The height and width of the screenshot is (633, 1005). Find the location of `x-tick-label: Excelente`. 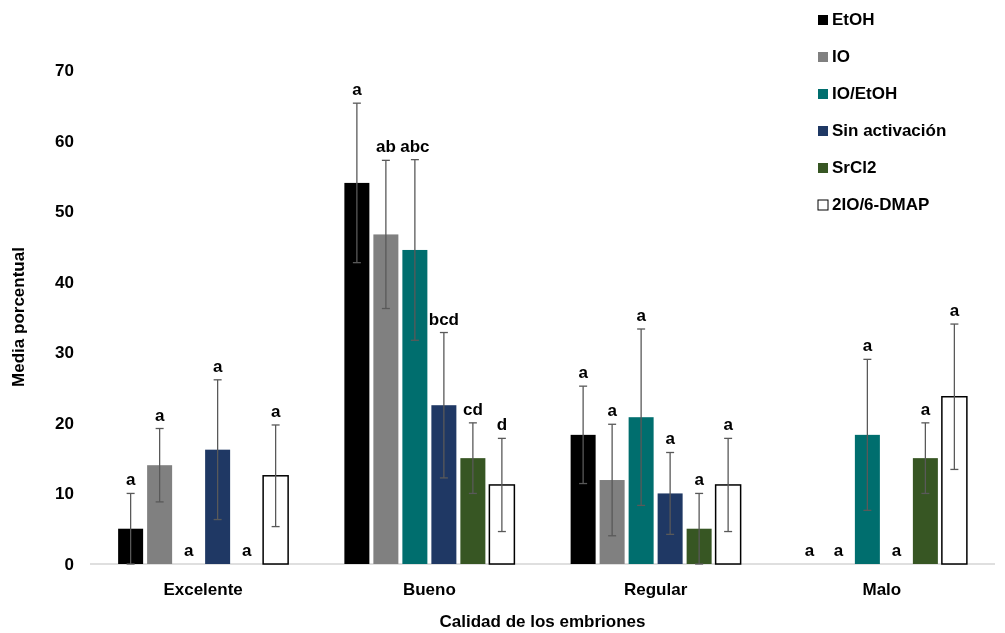

x-tick-label: Excelente is located at coordinates (203, 589).